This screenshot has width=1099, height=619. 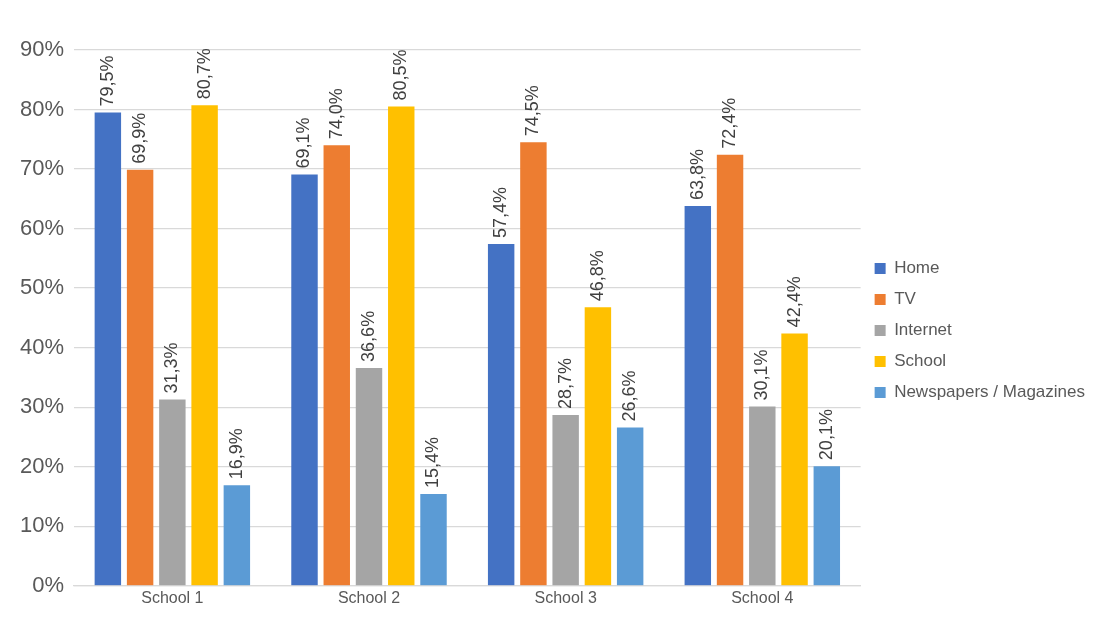 What do you see at coordinates (42, 406) in the screenshot?
I see `y-tick-label: 30%` at bounding box center [42, 406].